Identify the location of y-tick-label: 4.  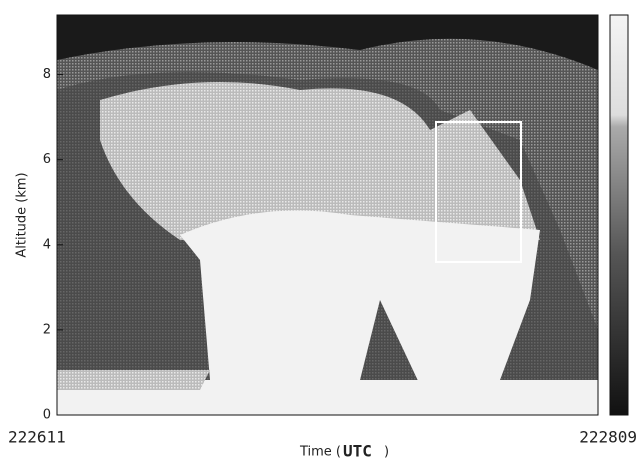
(47, 244).